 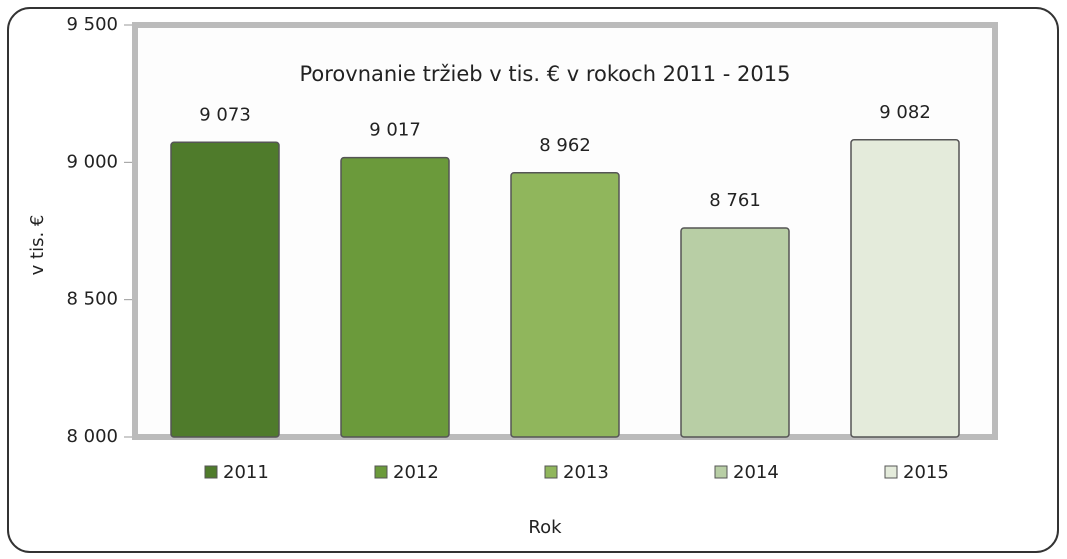 I want to click on y-tick-label: 9 500, so click(x=92, y=24).